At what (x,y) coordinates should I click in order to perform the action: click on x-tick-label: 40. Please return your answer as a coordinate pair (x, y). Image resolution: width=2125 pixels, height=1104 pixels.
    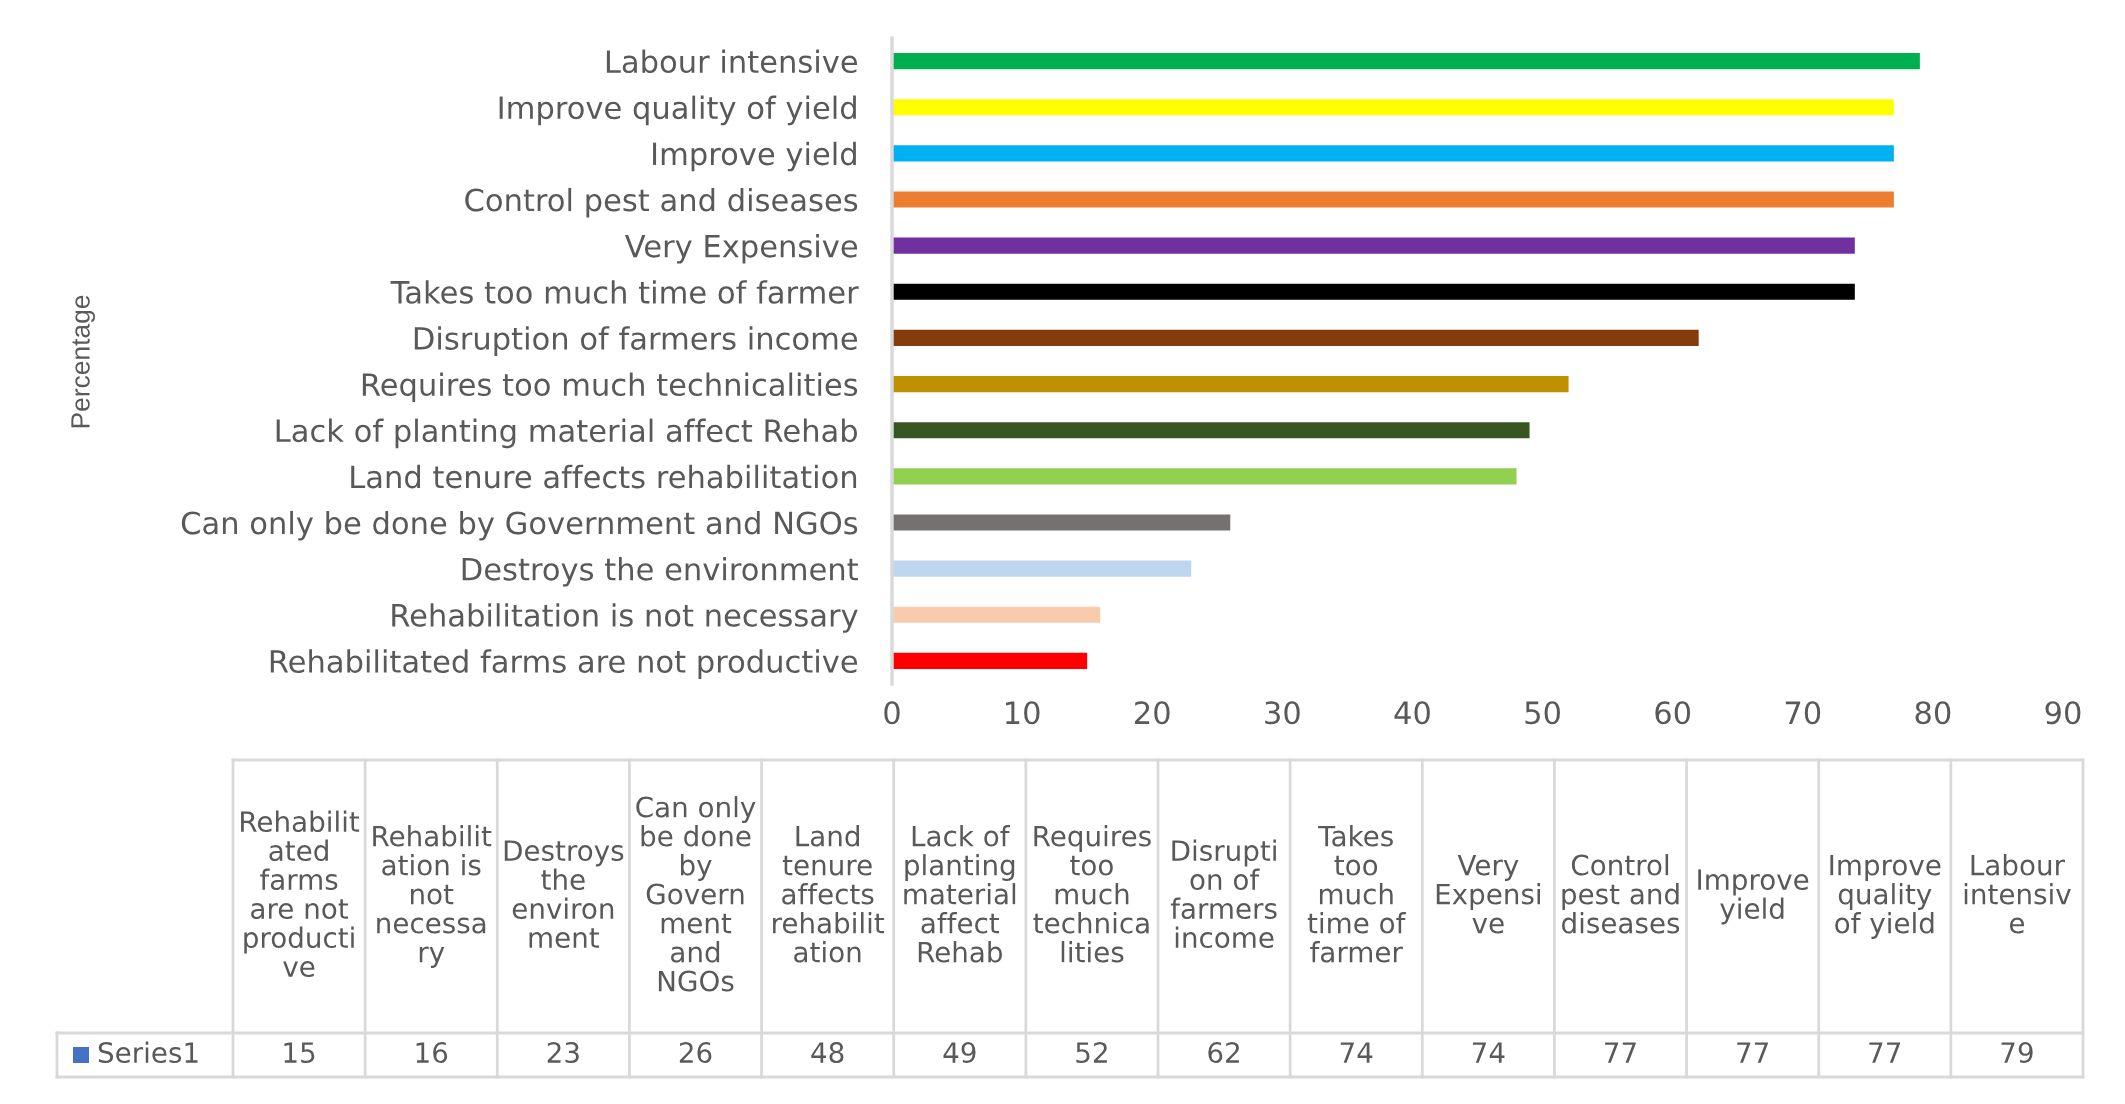
    Looking at the image, I should click on (1412, 713).